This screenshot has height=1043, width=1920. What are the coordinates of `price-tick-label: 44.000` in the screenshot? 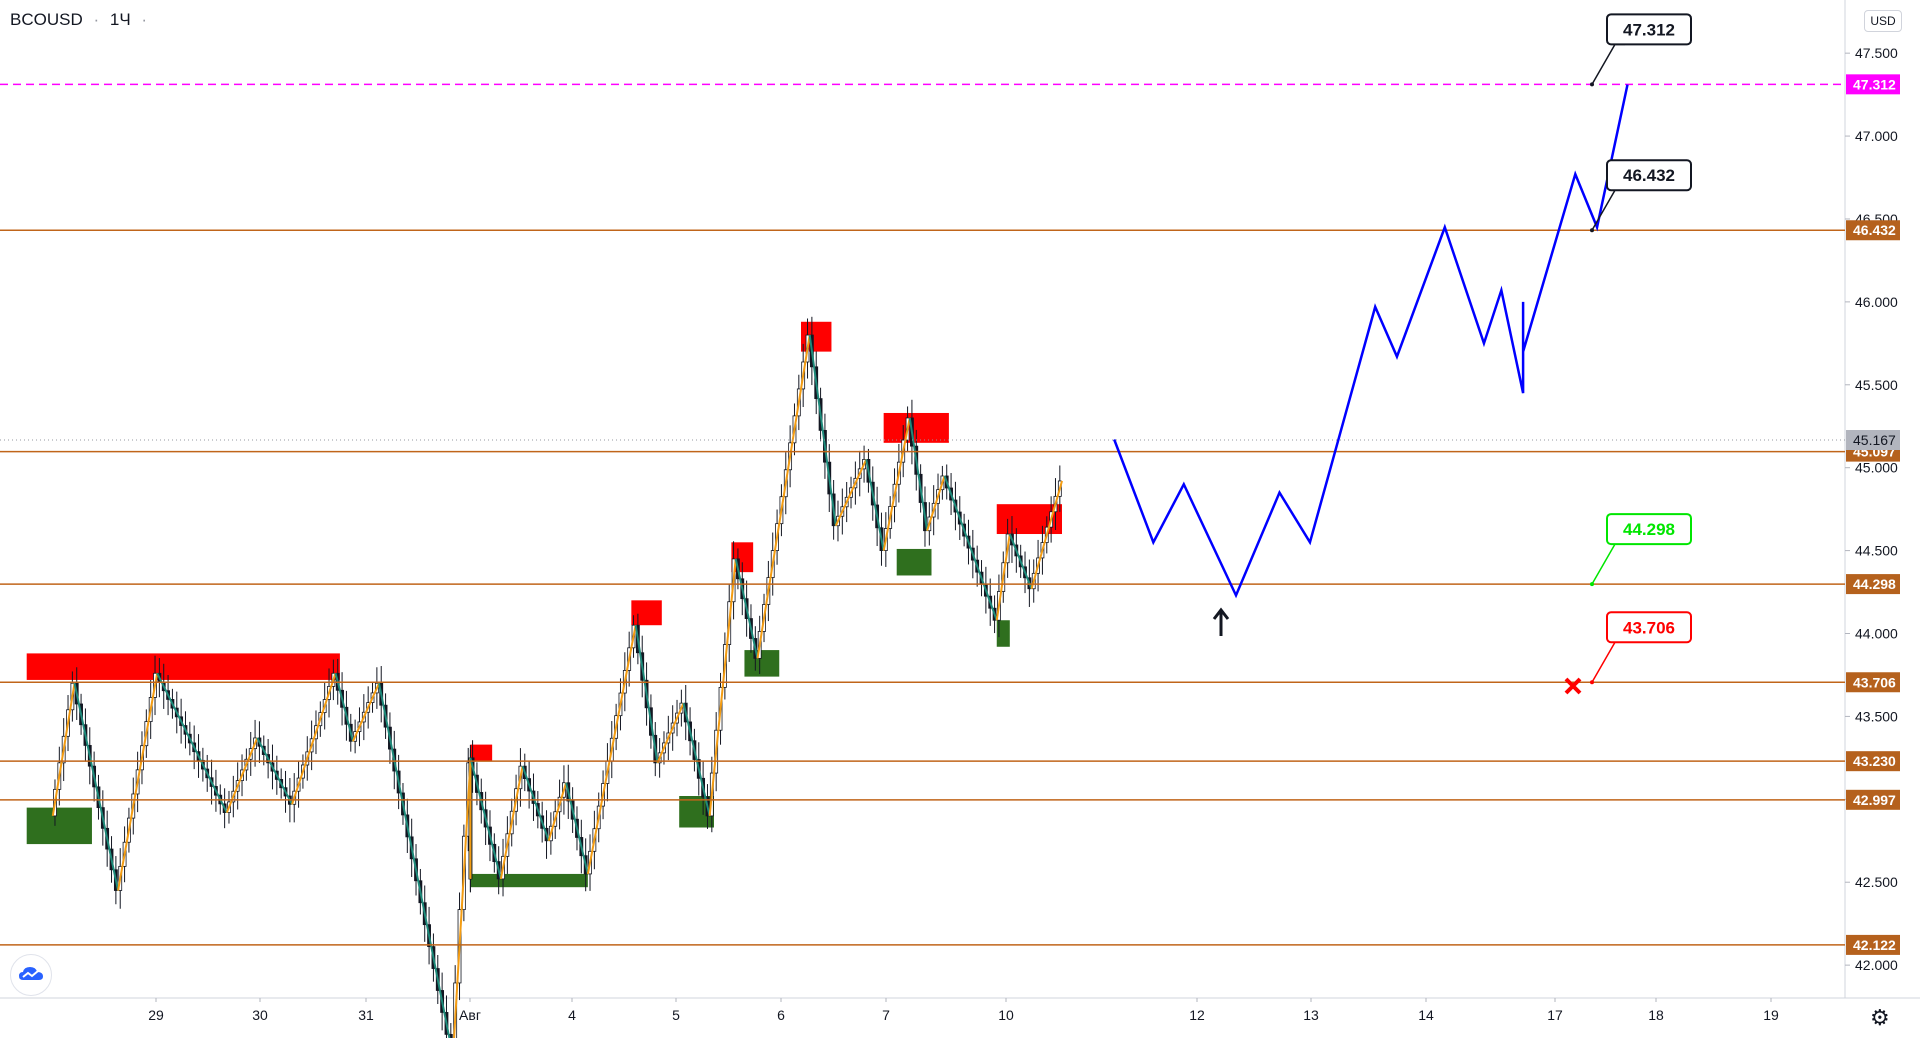 It's located at (1876, 634).